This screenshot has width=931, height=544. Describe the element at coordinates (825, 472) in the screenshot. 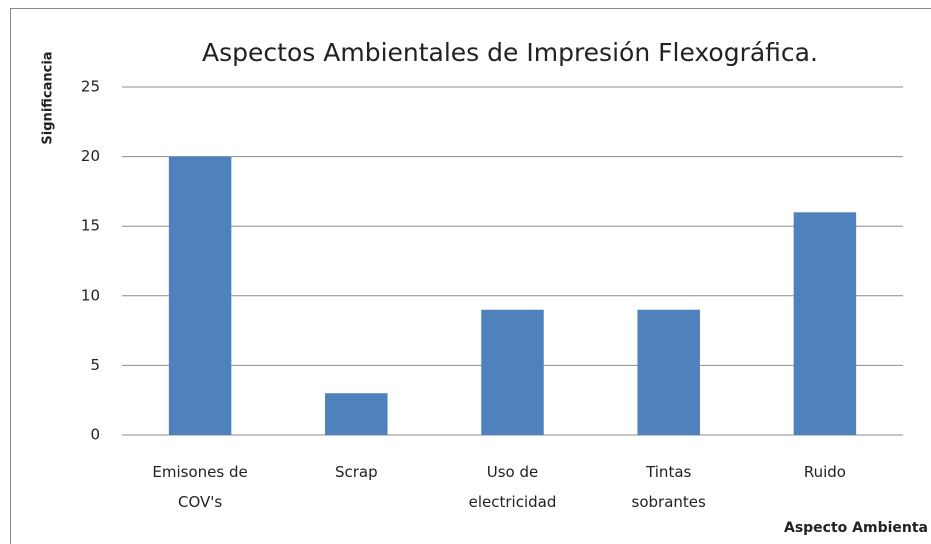

I see `x-tick-label: Ruido` at that location.